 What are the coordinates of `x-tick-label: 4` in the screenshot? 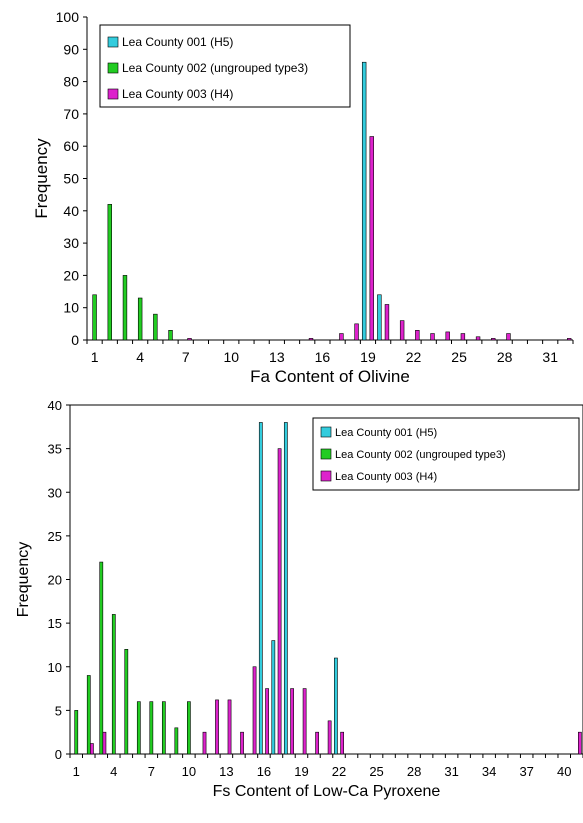 It's located at (113, 771).